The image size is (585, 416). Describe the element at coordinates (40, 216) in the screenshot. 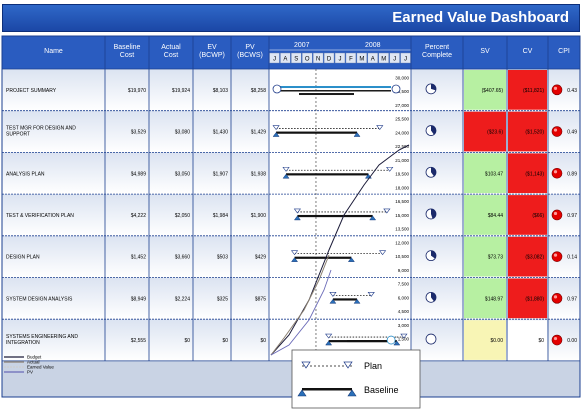

I see `task-name: TEST & VERIFICATION PLAN` at that location.